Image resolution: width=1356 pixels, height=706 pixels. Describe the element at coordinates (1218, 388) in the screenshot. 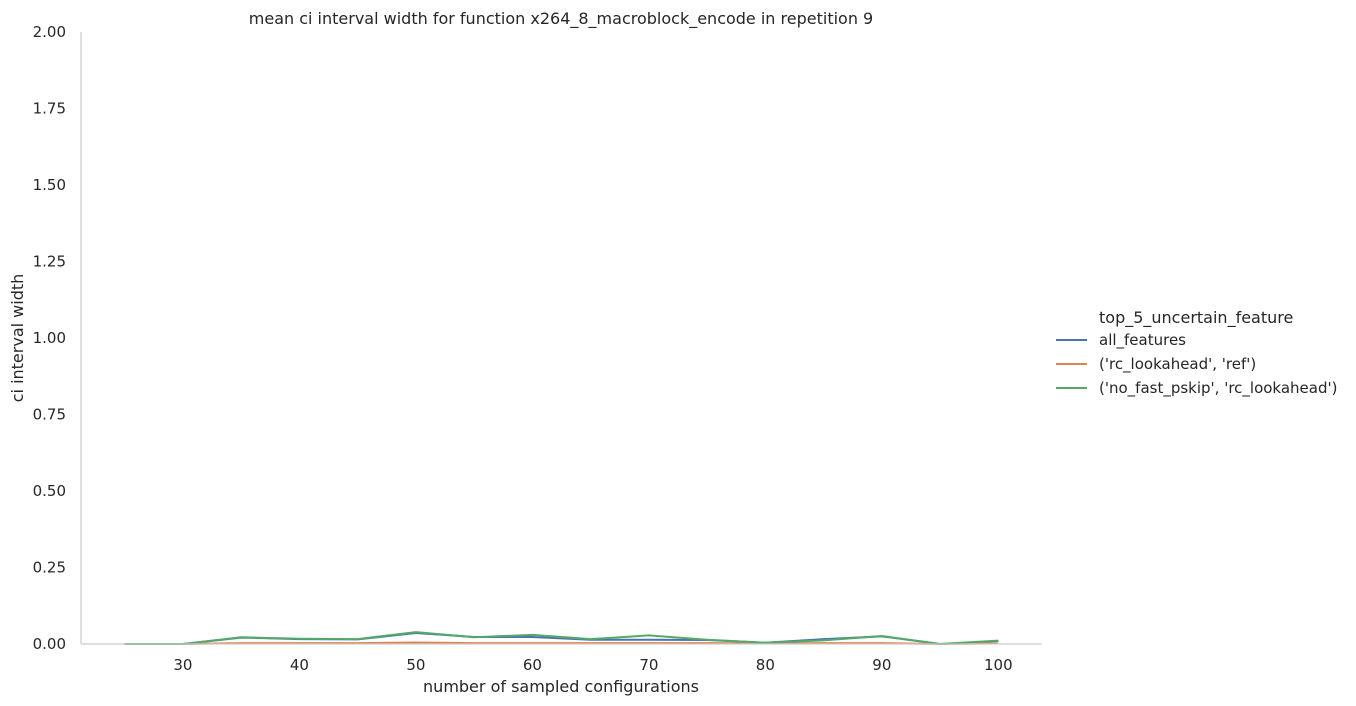

I see `legend-label-2: ('no_fast_pskip', 'rc_lookahead')` at that location.